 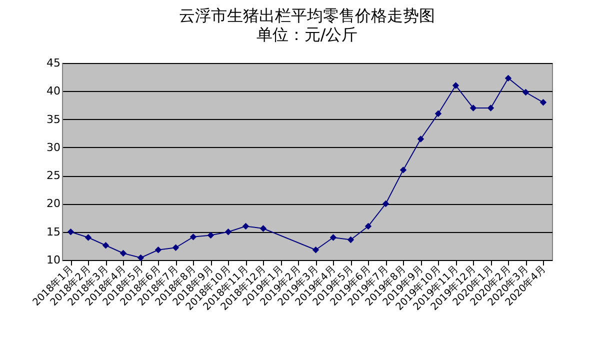 What do you see at coordinates (53, 119) in the screenshot?
I see `y-tick-label: 35` at bounding box center [53, 119].